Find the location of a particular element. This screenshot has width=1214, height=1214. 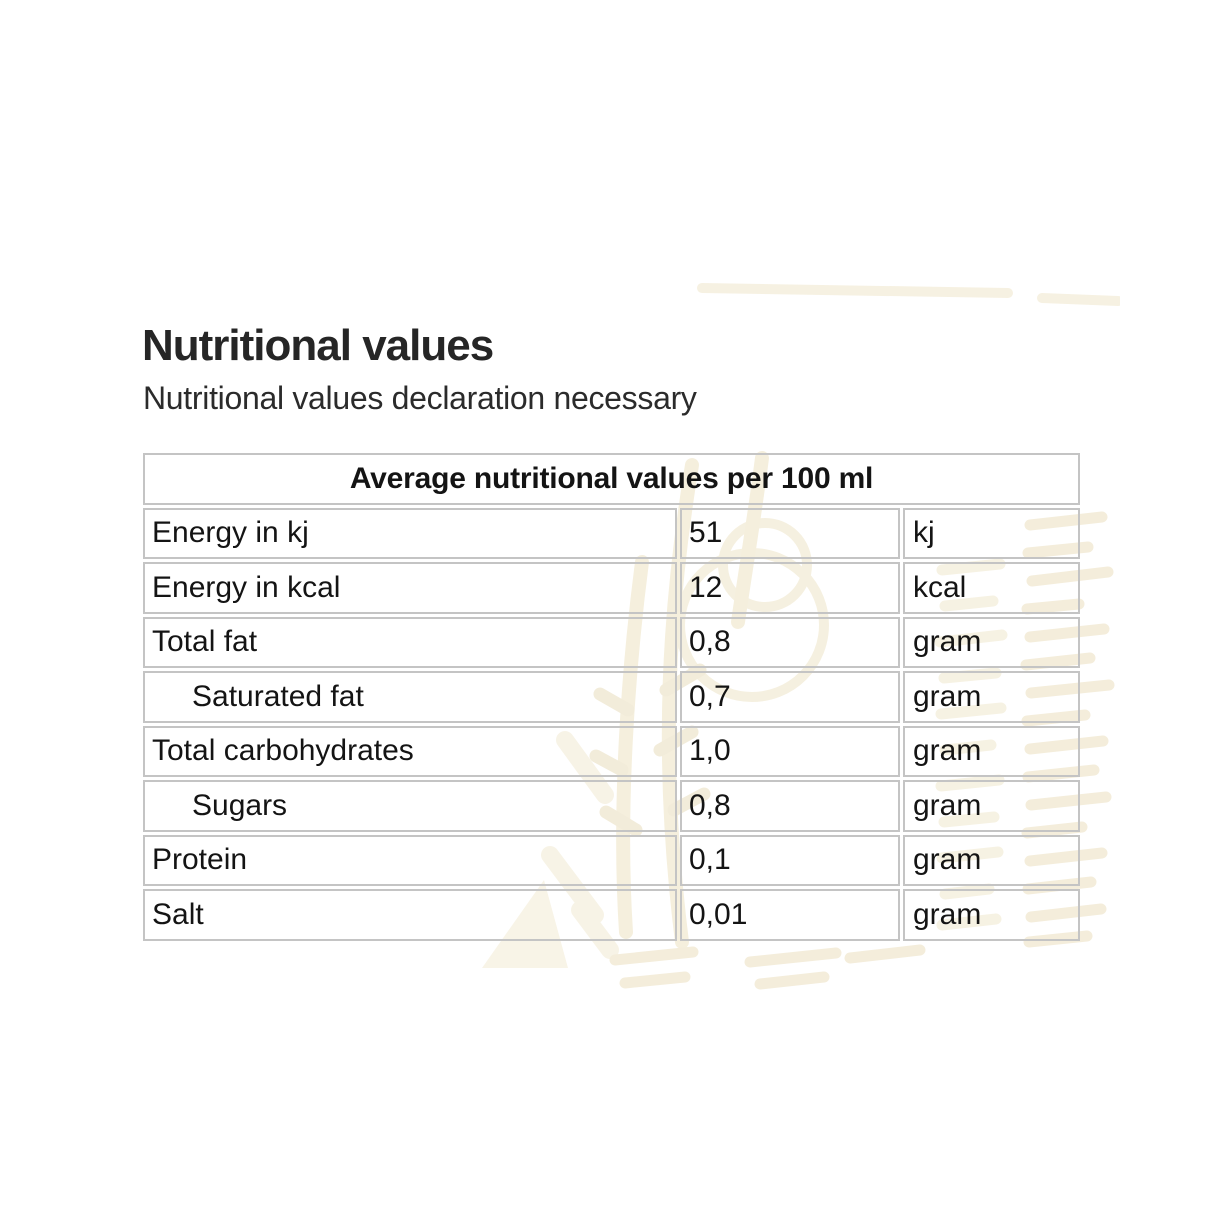

table-header-row: Average nutritional values per 100 ml is located at coordinates (612, 479).